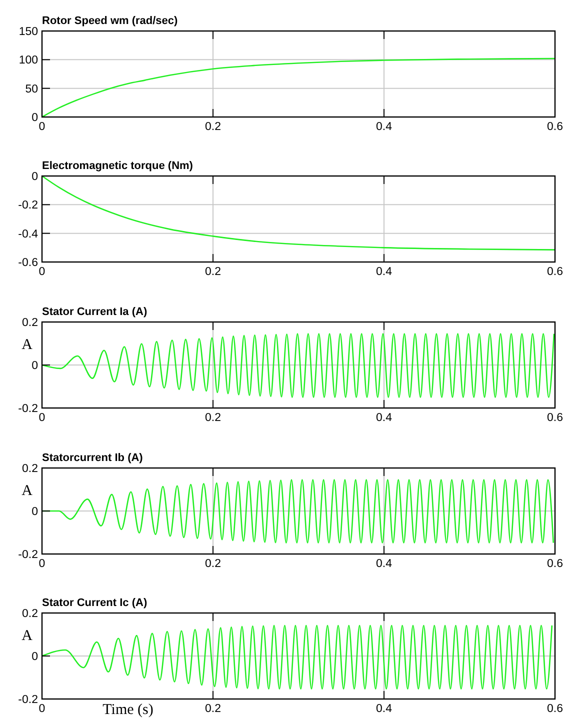  Describe the element at coordinates (28, 234) in the screenshot. I see `y-tick-label: -0.4` at that location.